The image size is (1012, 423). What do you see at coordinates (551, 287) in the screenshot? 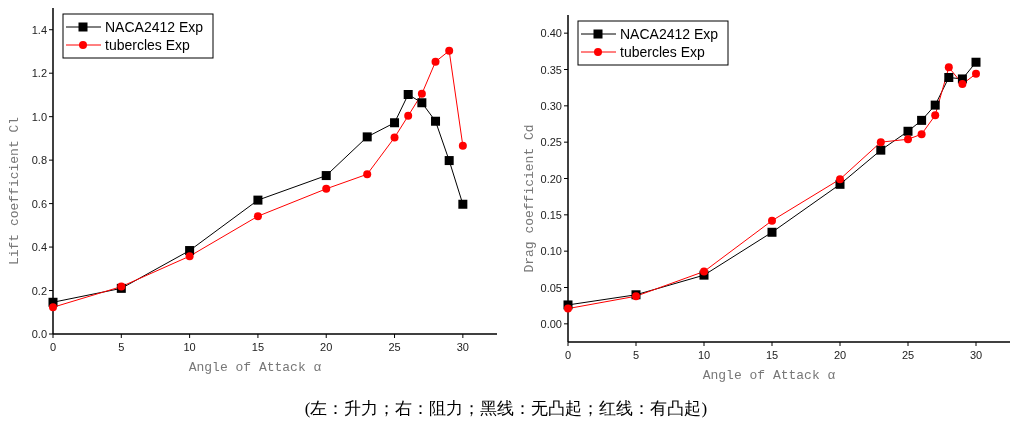
I see `y-tick-label: 0.05` at bounding box center [551, 287].